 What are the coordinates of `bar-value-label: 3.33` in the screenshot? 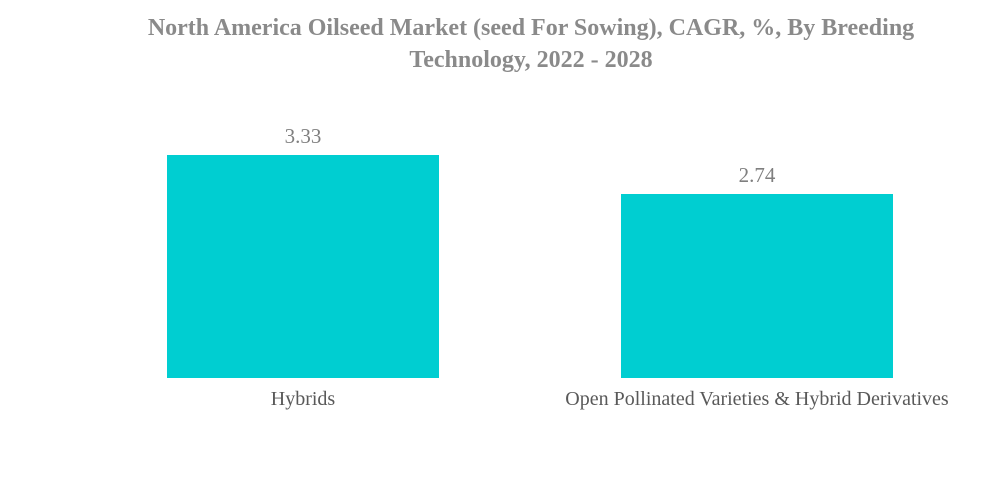 It's located at (303, 135).